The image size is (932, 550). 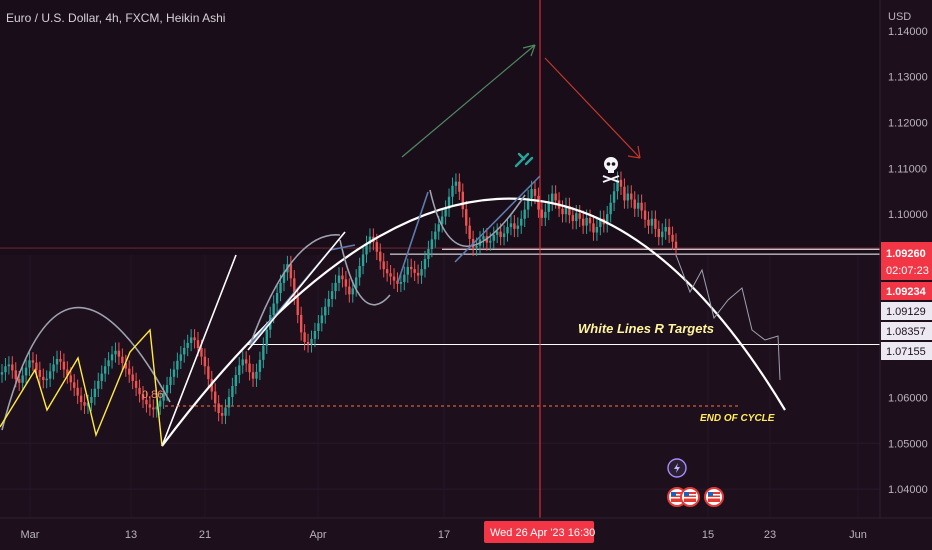 What do you see at coordinates (677, 468) in the screenshot?
I see `lightning-icon` at bounding box center [677, 468].